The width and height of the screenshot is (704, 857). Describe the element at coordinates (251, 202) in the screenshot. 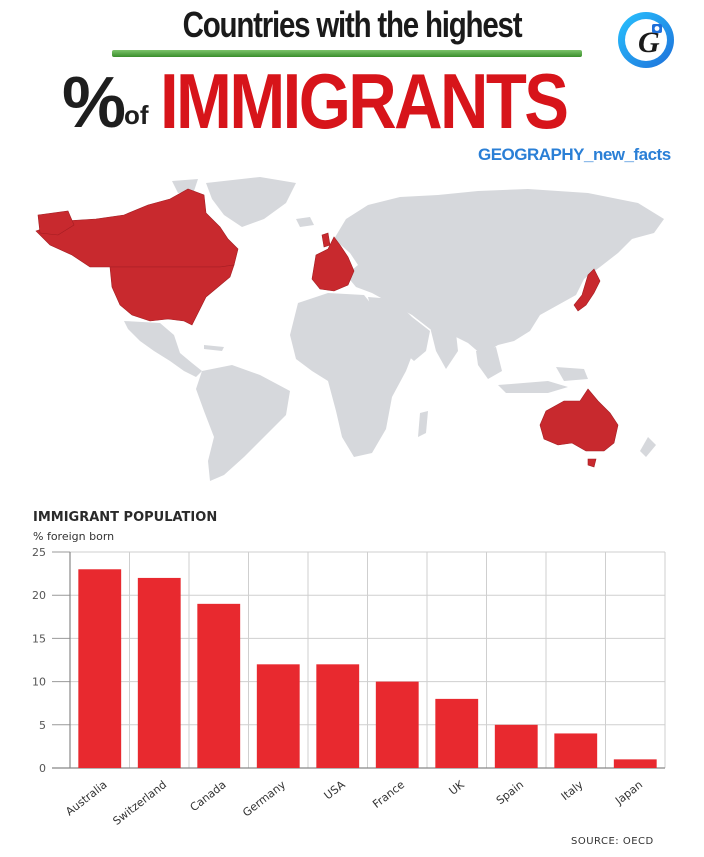

I see `greenland-shape` at that location.